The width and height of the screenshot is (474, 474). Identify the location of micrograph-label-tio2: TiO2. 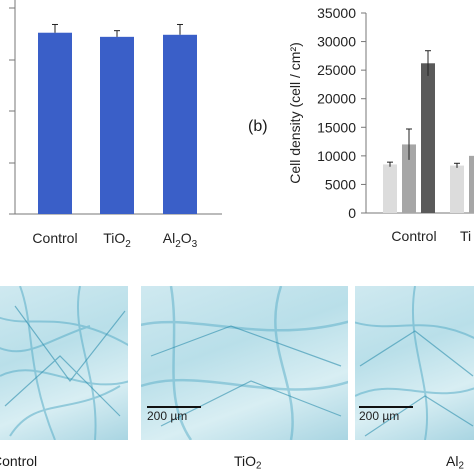
(248, 462).